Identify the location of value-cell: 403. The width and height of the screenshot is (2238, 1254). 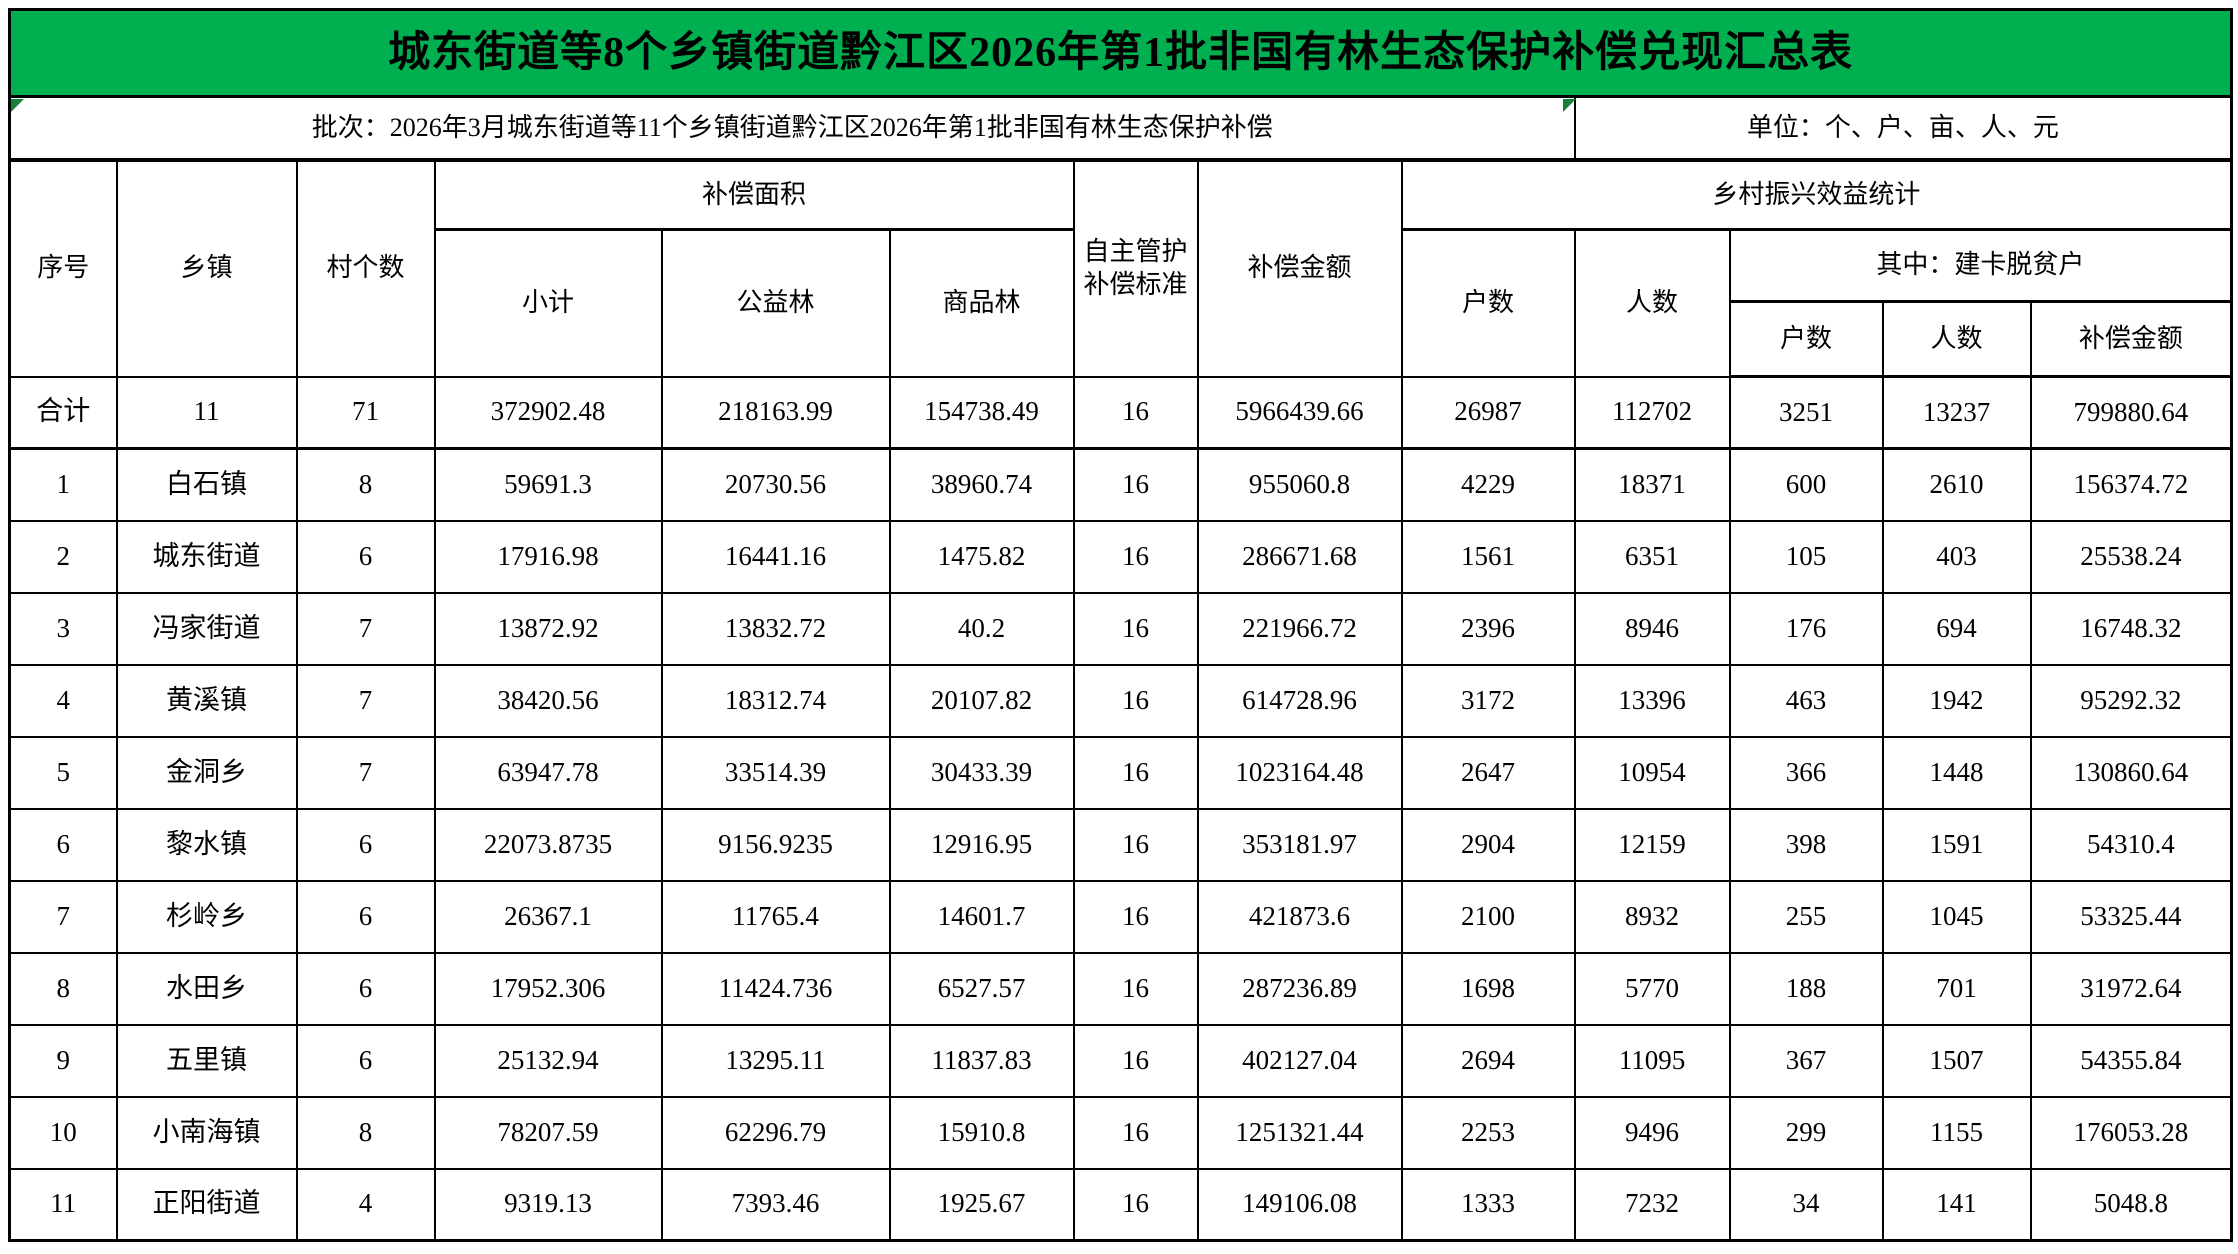
(1956, 556).